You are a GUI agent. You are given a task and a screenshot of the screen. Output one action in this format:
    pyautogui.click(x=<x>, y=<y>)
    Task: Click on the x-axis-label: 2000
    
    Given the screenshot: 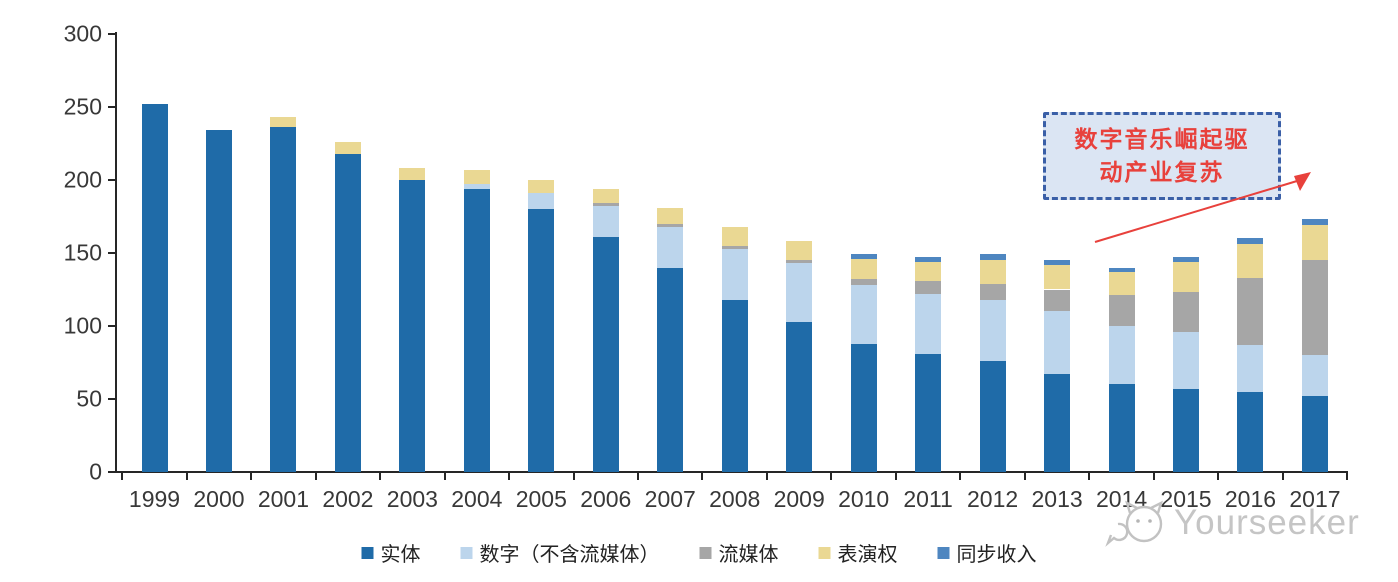 What is the action you would take?
    pyautogui.click(x=219, y=499)
    